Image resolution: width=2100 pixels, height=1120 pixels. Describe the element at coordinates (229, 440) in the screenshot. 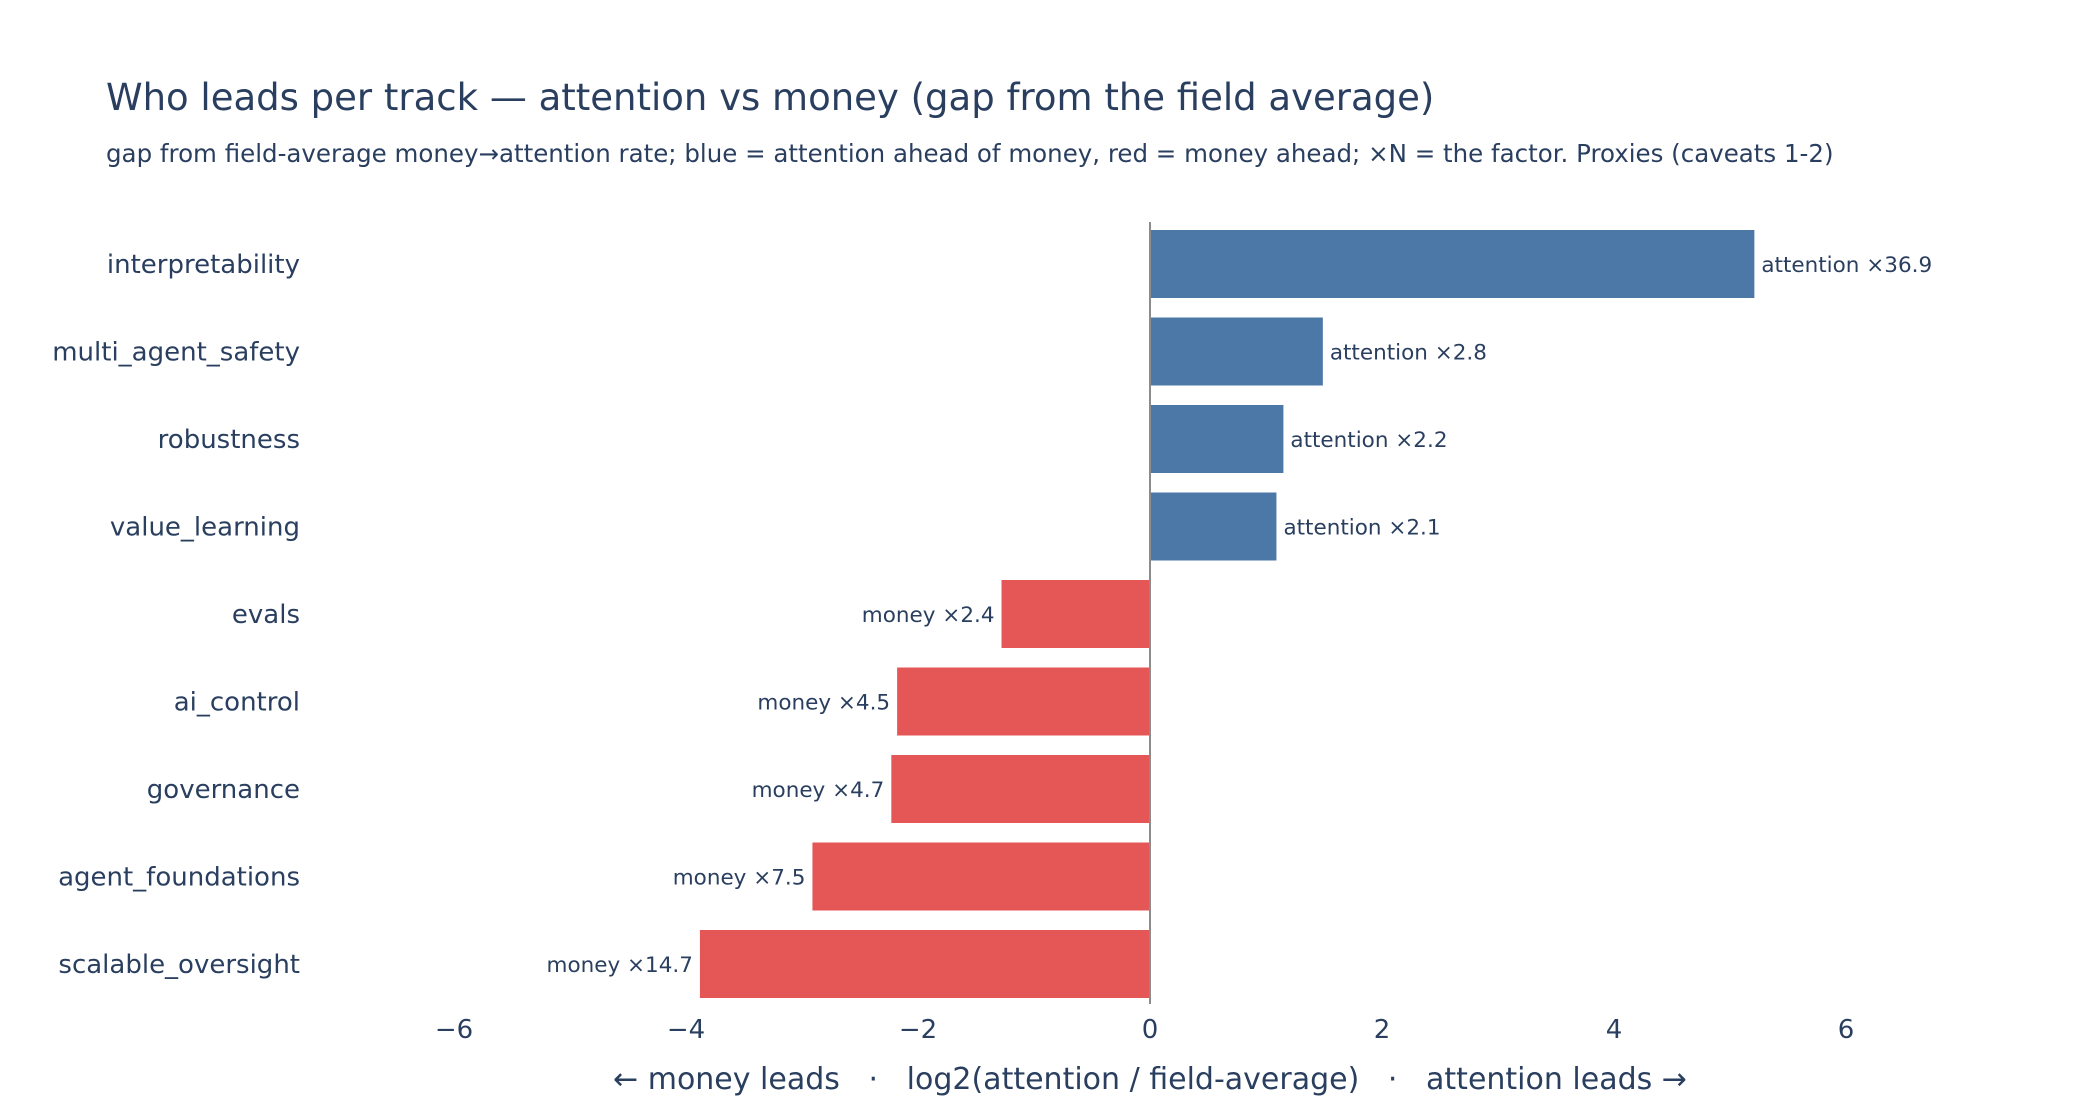

I see `category-label-robustness: robustness` at that location.